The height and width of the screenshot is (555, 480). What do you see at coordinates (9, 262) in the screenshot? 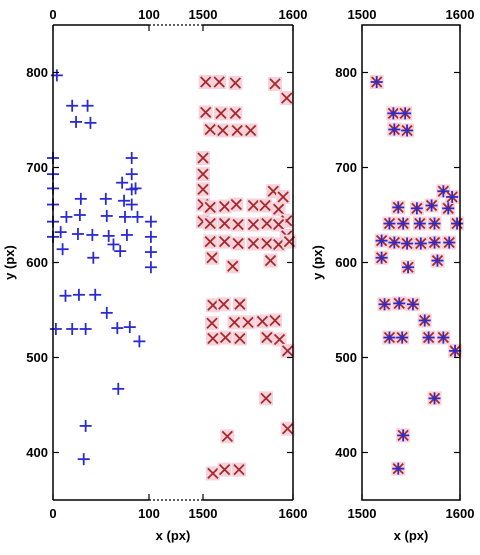
I see `left-y-axis-label: y (px)` at bounding box center [9, 262].